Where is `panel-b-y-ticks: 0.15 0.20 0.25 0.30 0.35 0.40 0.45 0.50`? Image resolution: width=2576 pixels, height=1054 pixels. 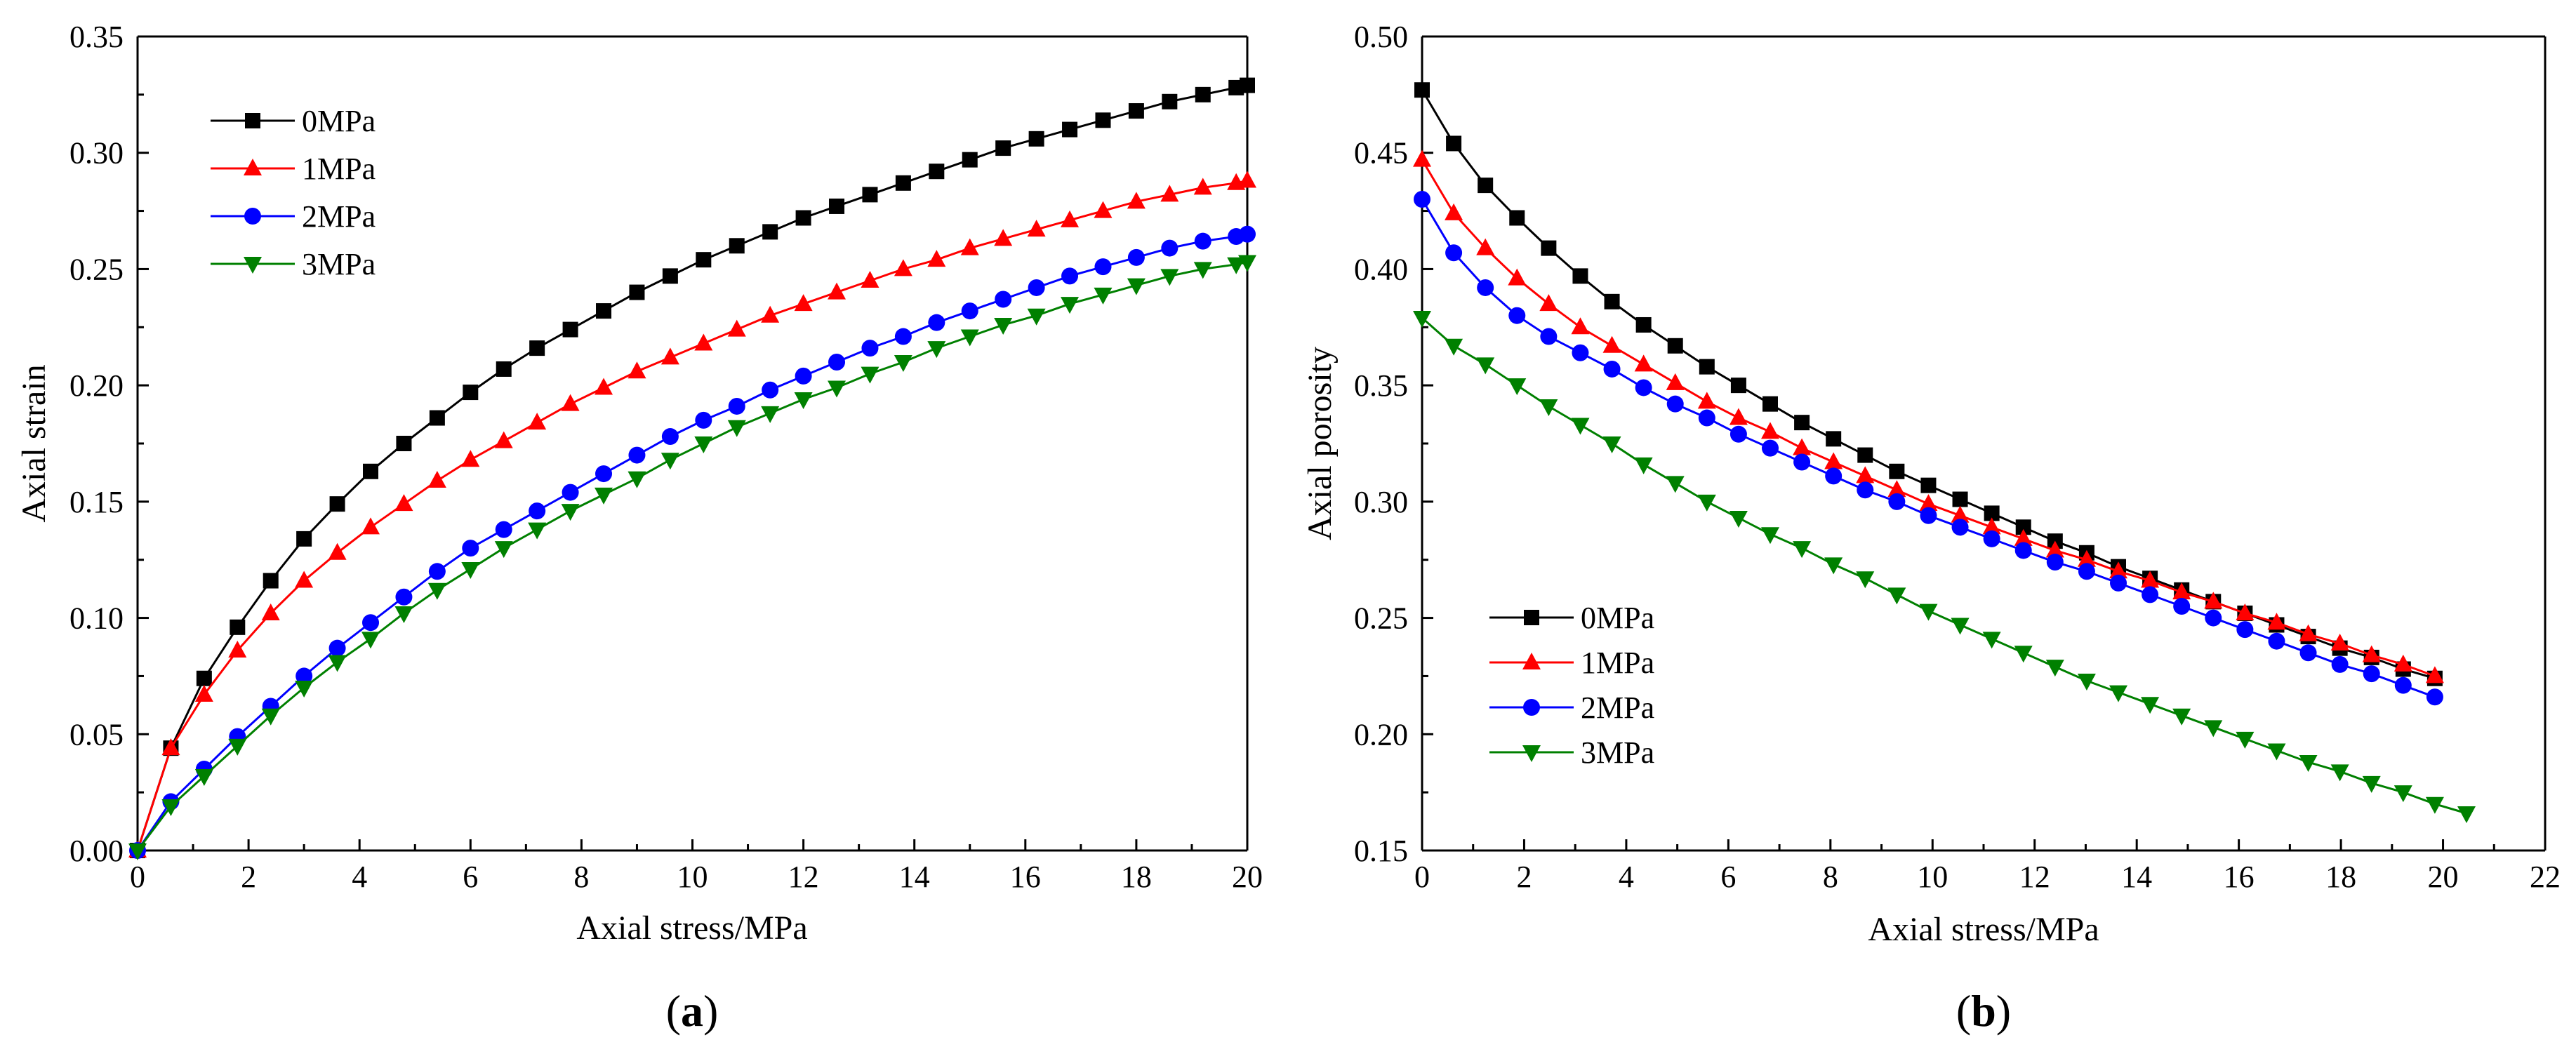 panel-b-y-ticks: 0.15 0.20 0.25 0.30 0.35 0.40 0.45 0.50 is located at coordinates (1394, 444).